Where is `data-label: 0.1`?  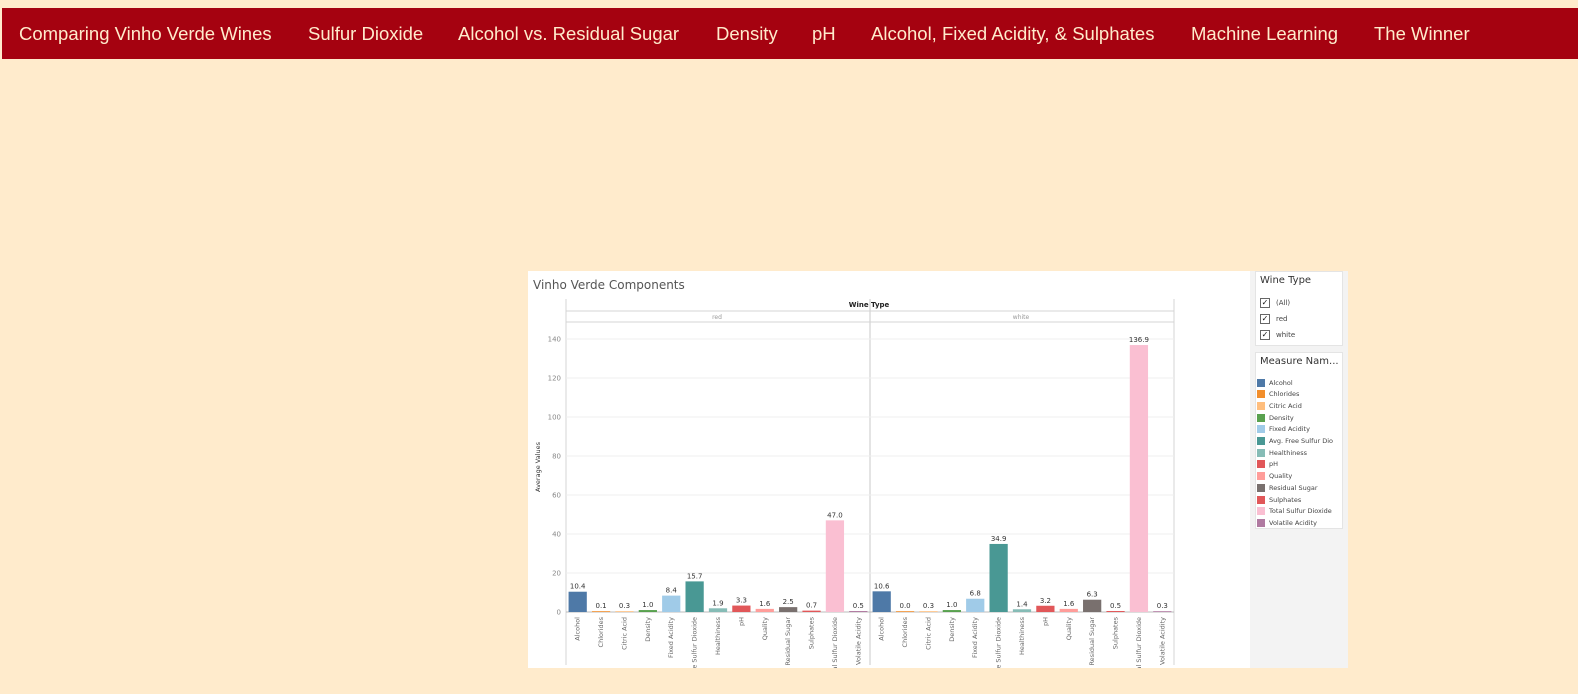 data-label: 0.1 is located at coordinates (601, 606).